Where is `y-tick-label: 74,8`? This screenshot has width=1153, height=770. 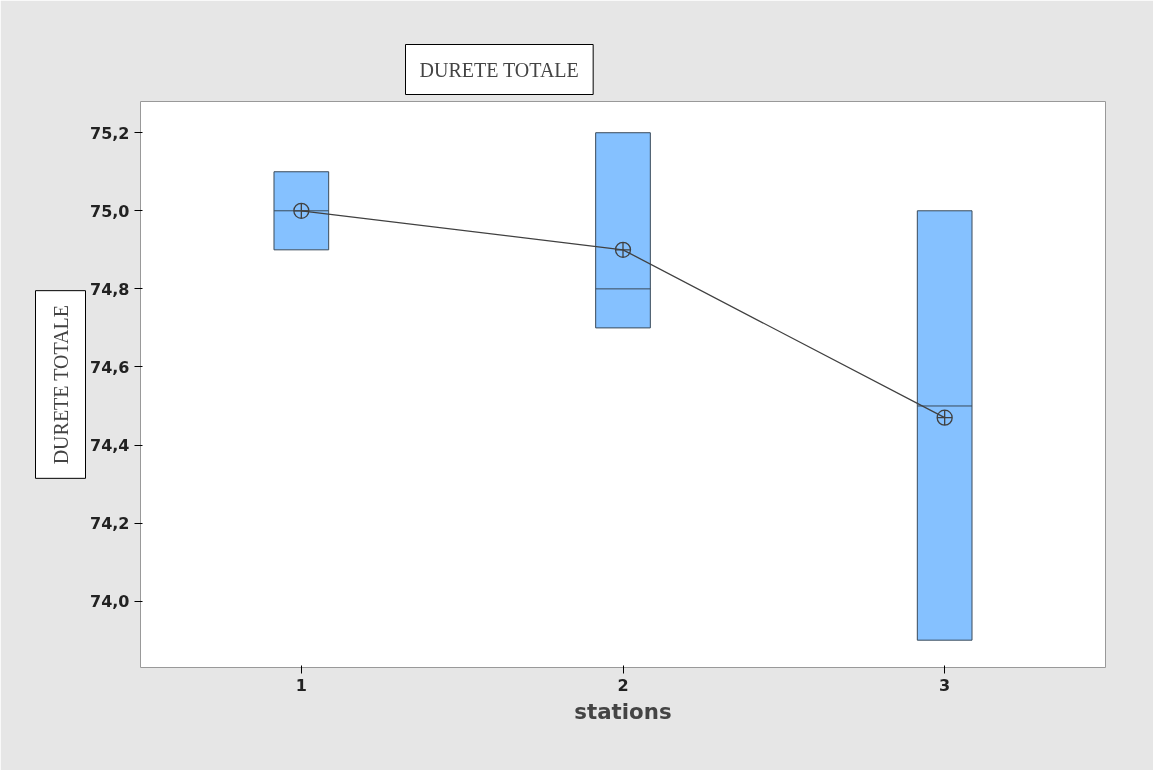
y-tick-label: 74,8 is located at coordinates (110, 289).